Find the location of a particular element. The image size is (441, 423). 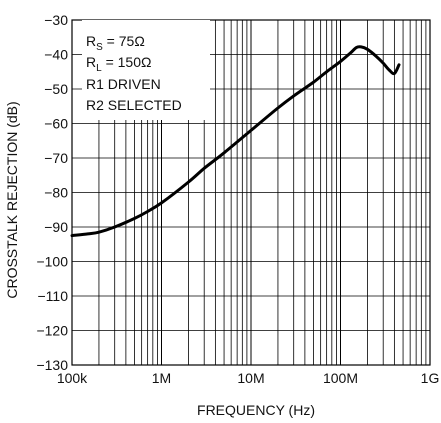

y-axis-label: CROSSTALK REJECTION (dB) is located at coordinates (12, 199).